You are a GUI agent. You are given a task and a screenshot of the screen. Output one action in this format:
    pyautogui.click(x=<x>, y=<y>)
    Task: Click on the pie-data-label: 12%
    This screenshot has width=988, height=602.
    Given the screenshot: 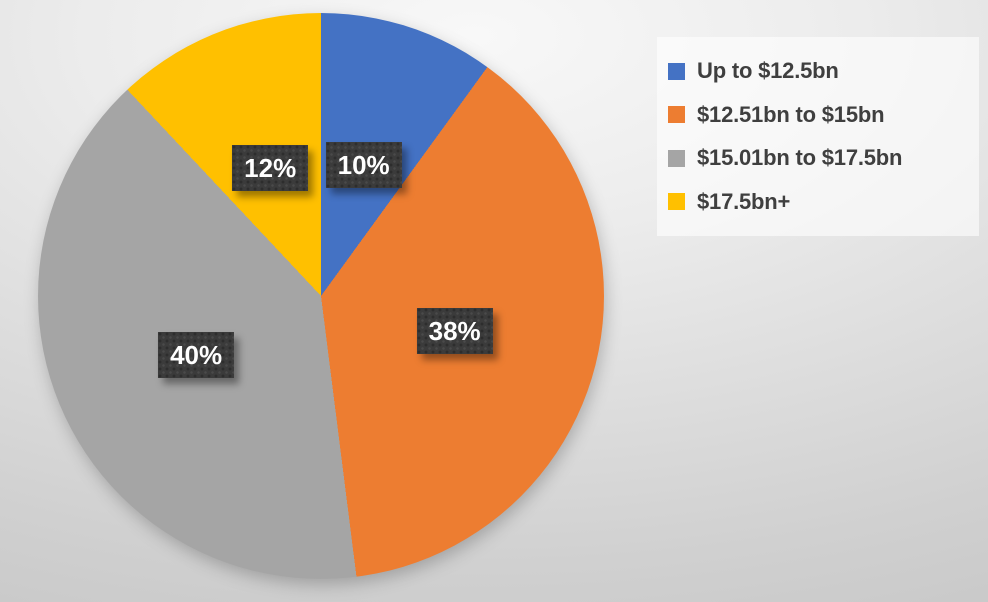 What is the action you would take?
    pyautogui.click(x=270, y=168)
    